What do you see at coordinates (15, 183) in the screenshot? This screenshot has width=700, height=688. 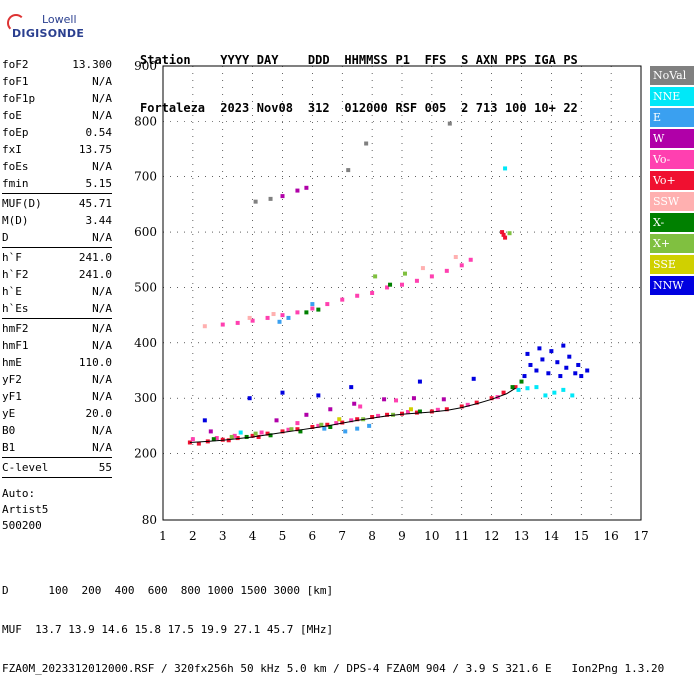 I see `param-name: fmin` at bounding box center [15, 183].